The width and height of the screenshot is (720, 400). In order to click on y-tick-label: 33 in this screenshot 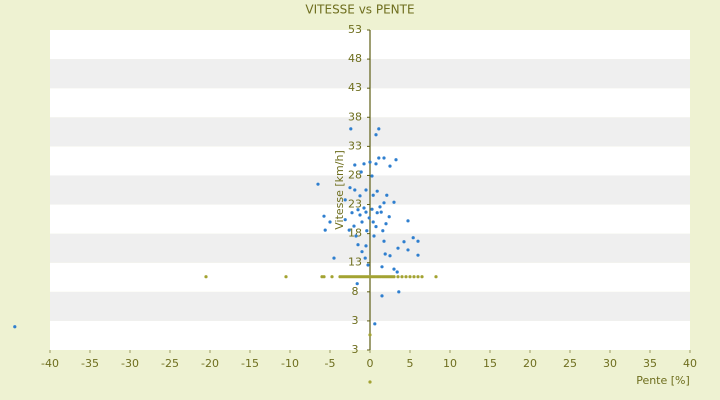, I will do `click(355, 145)`.